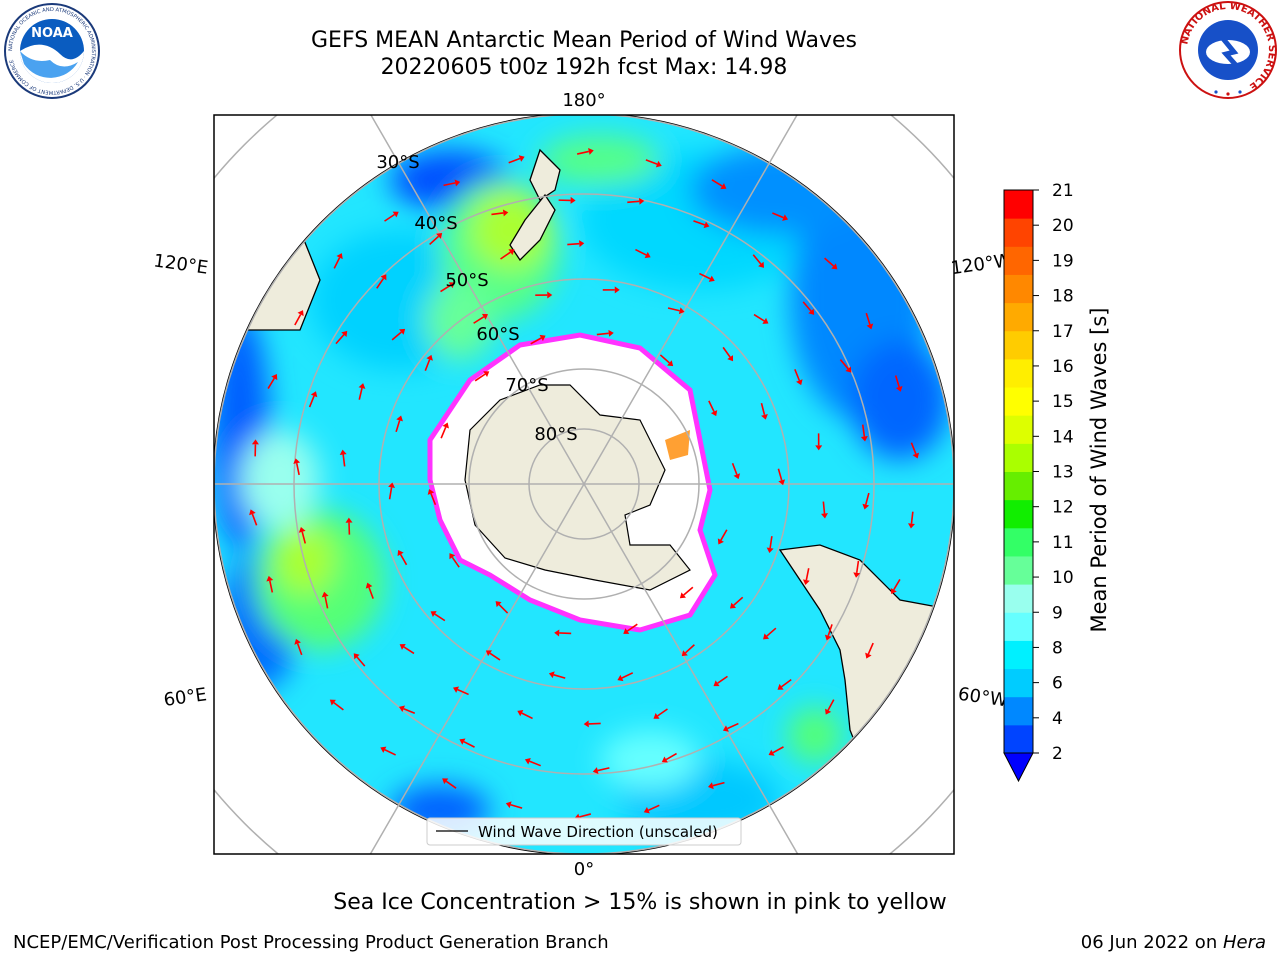 Image resolution: width=1280 pixels, height=960 pixels. What do you see at coordinates (1018, 486) in the screenshot?
I see `colorbar` at bounding box center [1018, 486].